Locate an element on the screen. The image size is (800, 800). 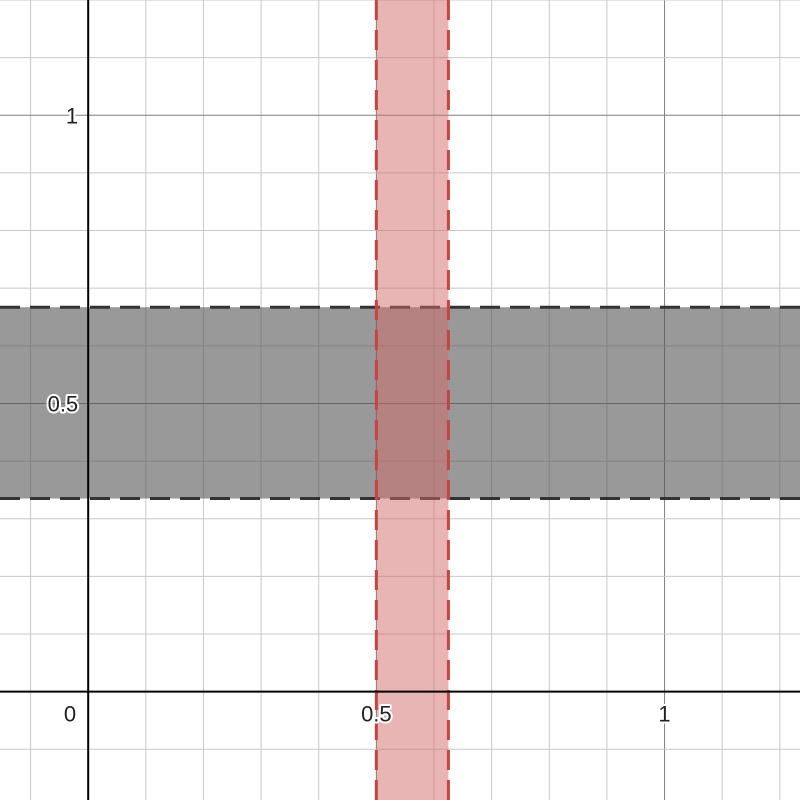
x-tick-label: 1 is located at coordinates (664, 714).